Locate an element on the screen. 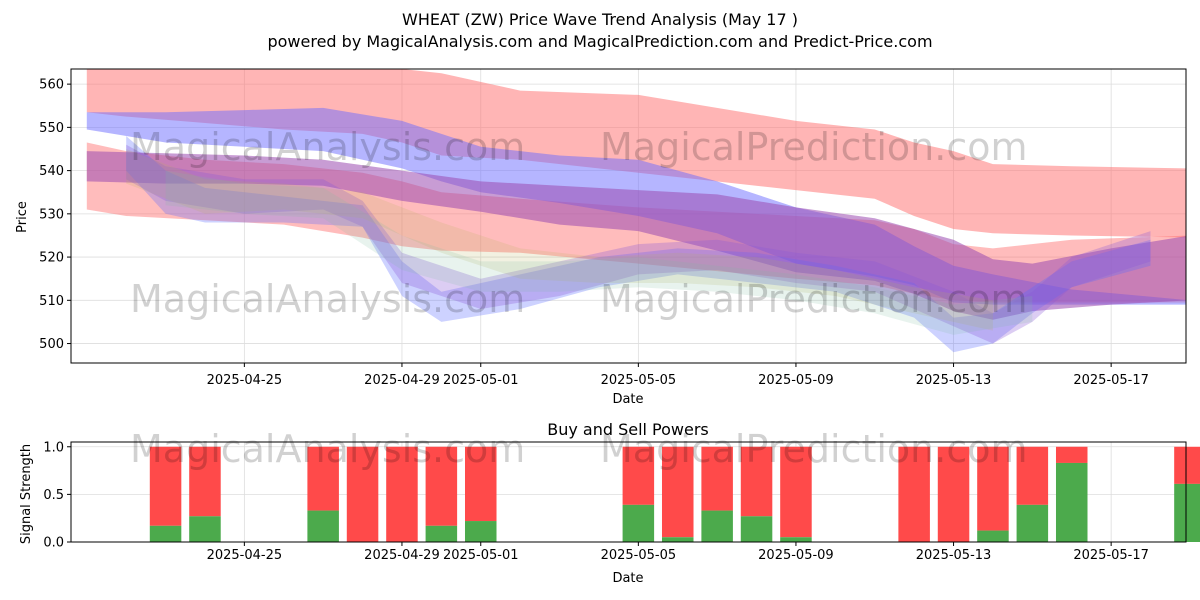 The width and height of the screenshot is (1200, 600). price-x-tick-label: 2025-05-01 is located at coordinates (481, 380).